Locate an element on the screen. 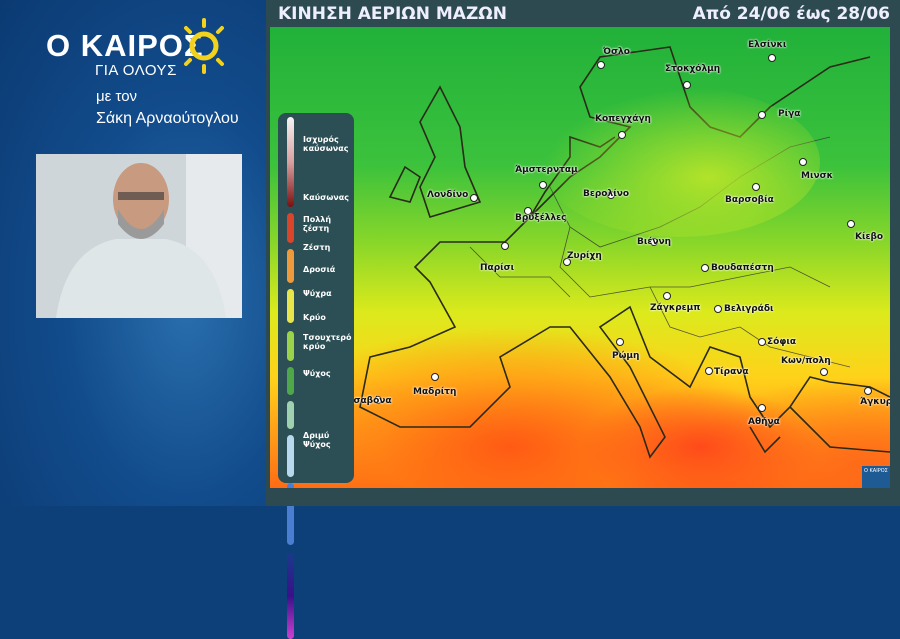 This screenshot has height=639, width=900. date-range: Από 24/06 έως 28/06 is located at coordinates (791, 14).